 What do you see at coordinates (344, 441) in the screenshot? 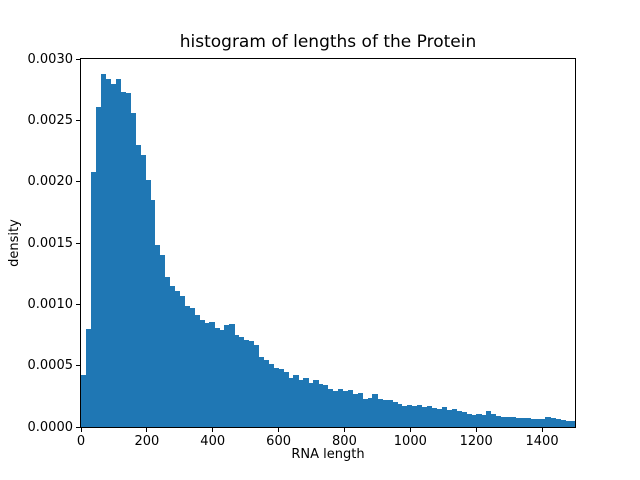
I see `x-tick-label: 800` at bounding box center [344, 441].